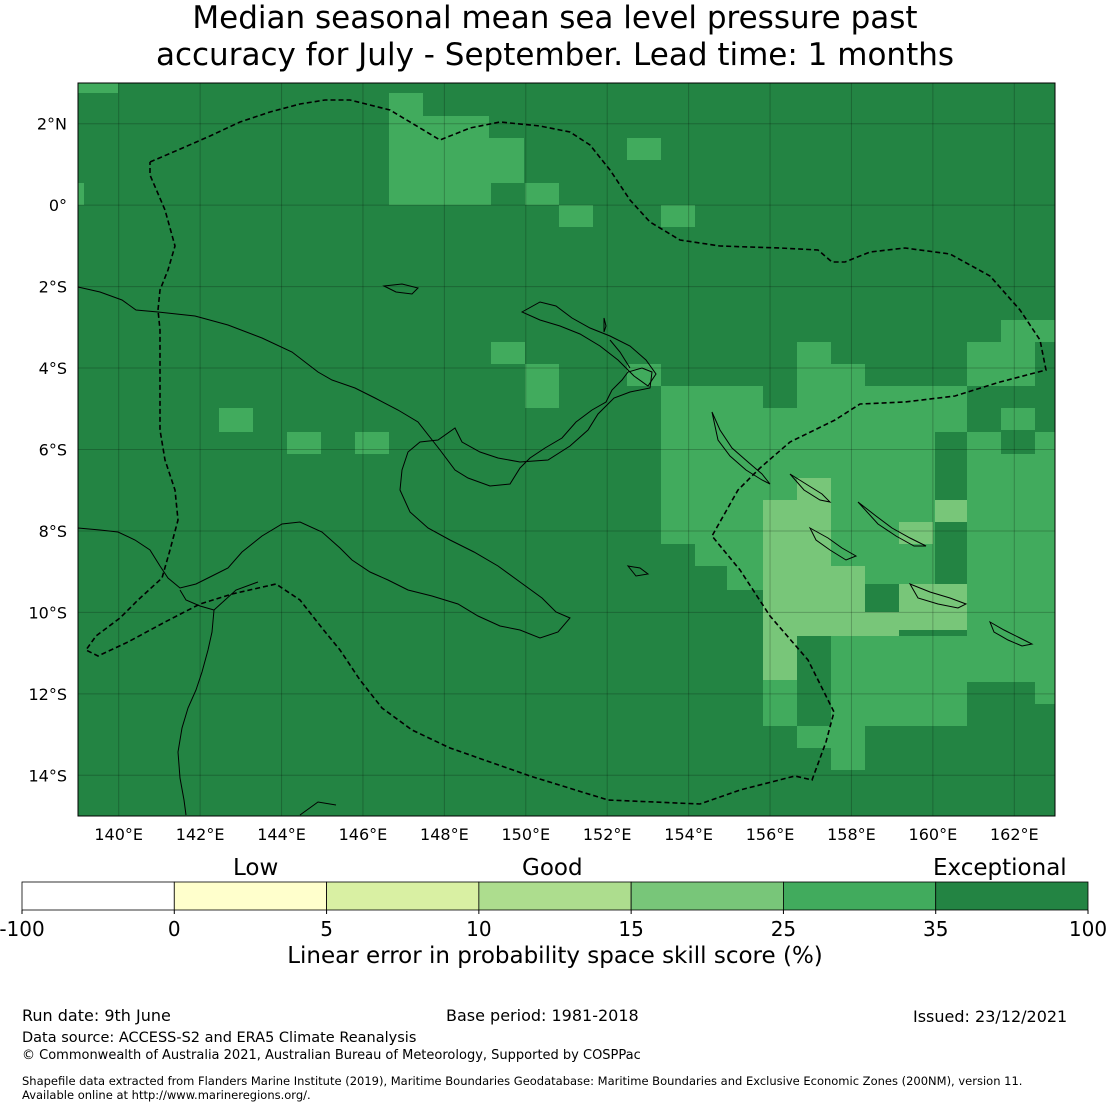  Describe the element at coordinates (851, 834) in the screenshot. I see `longitude-tick-label: 158°E` at that location.